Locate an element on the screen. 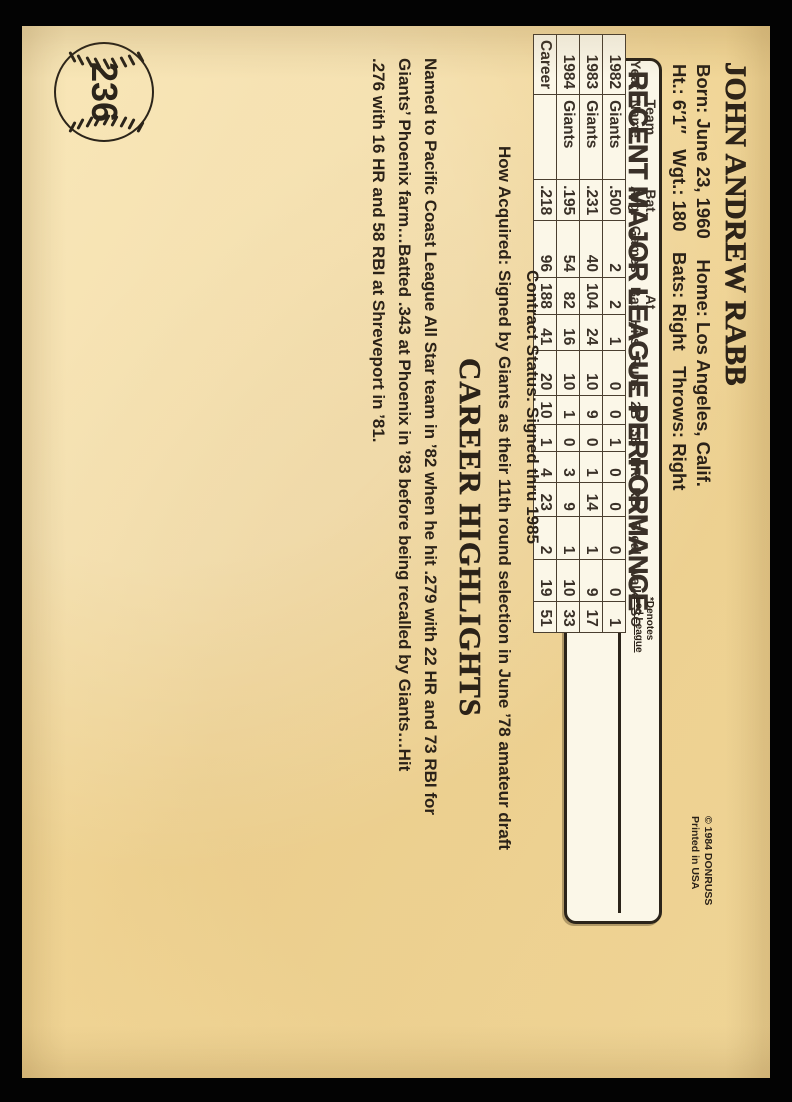 The width and height of the screenshot is (792, 1102). col-header-year: Year is located at coordinates (642, 65).